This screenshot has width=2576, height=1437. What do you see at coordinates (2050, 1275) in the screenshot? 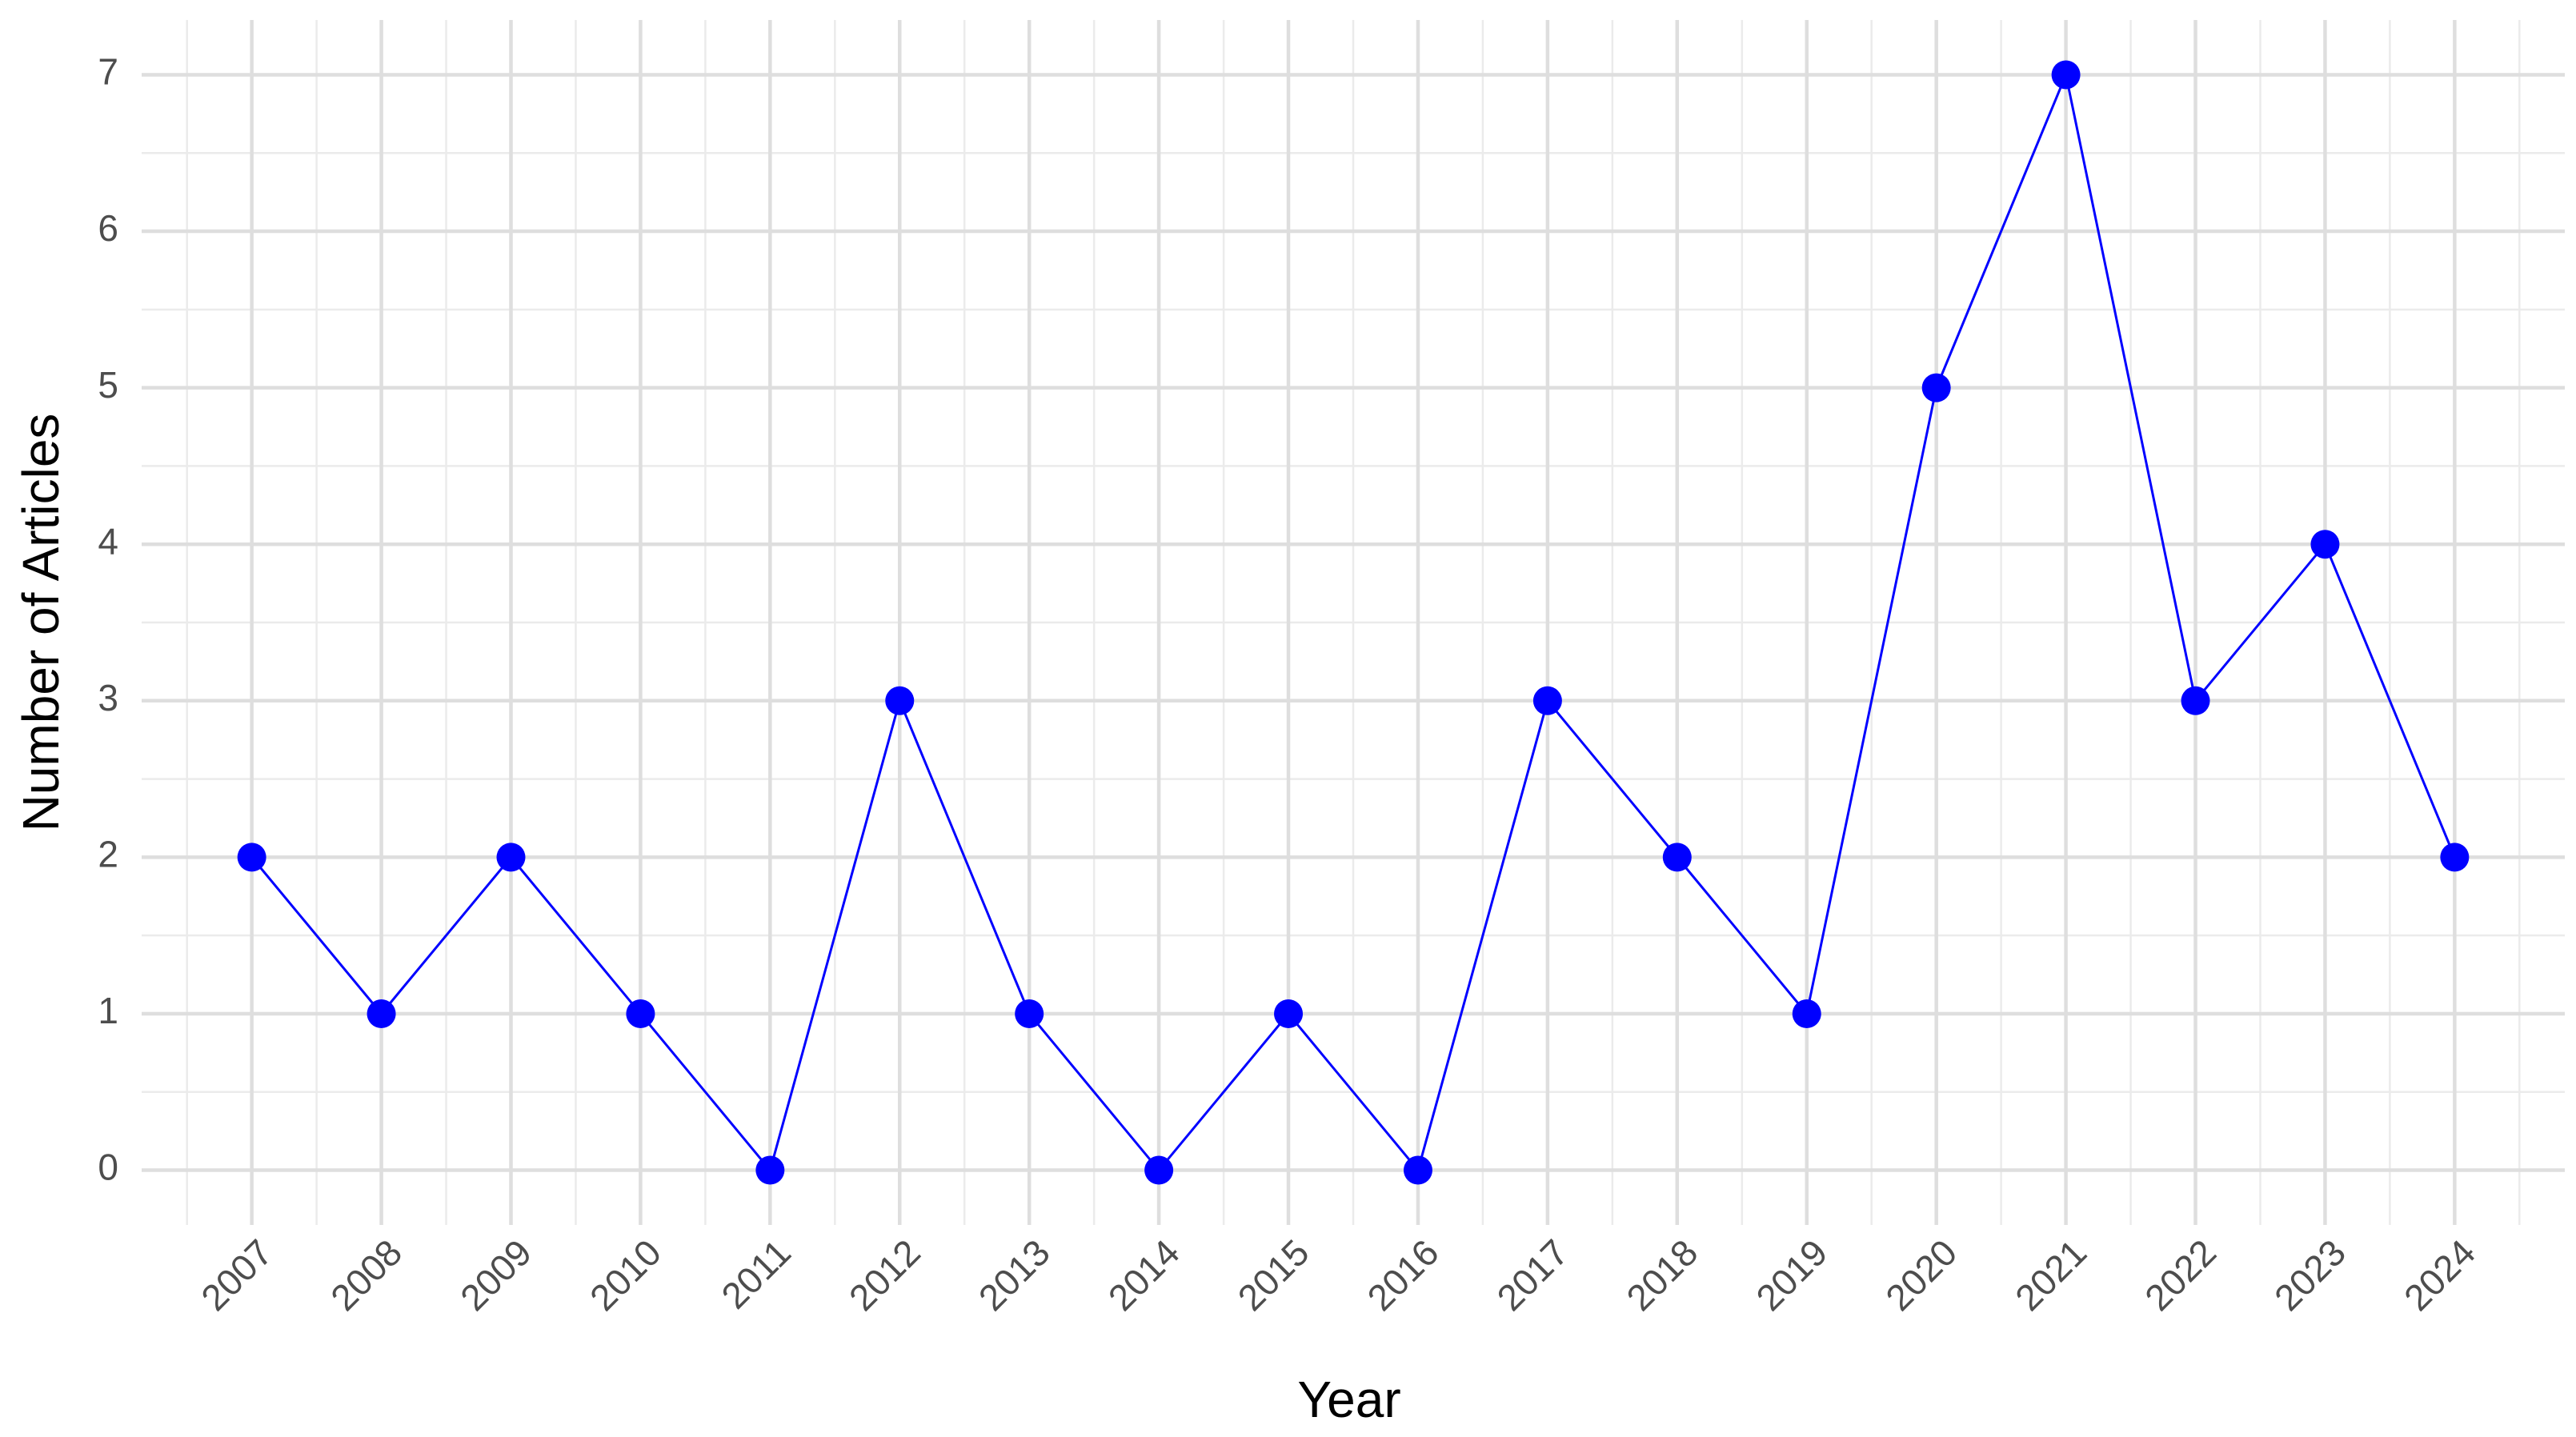
I see `x-tick-label: 2021` at bounding box center [2050, 1275].